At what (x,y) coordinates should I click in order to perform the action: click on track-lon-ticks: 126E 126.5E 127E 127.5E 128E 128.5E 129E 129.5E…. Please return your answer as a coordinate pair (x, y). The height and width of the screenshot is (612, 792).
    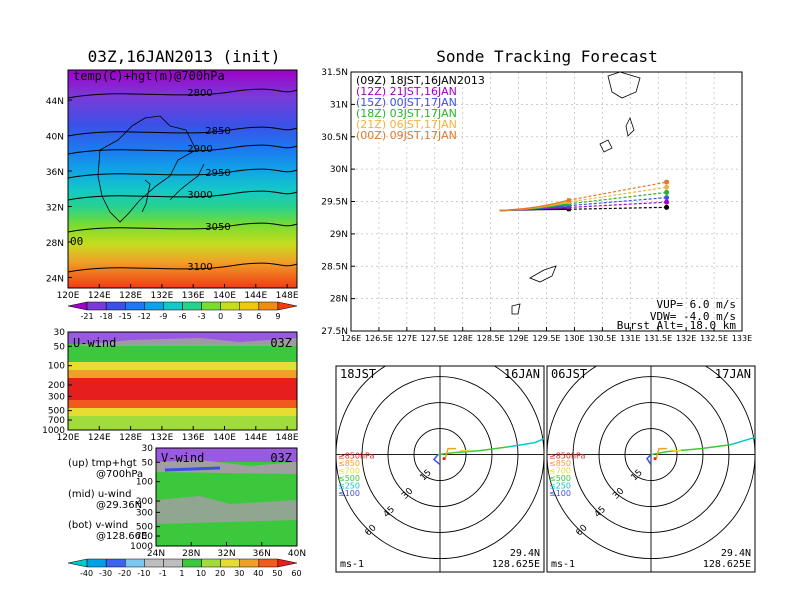
    Looking at the image, I should click on (546, 335).